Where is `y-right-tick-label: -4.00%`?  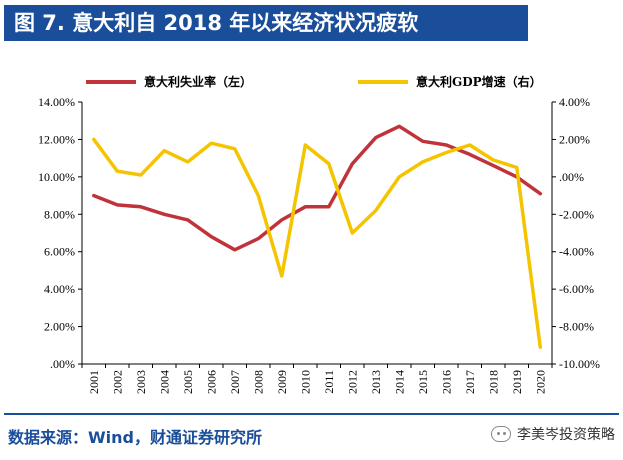 y-right-tick-label: -4.00% is located at coordinates (576, 252).